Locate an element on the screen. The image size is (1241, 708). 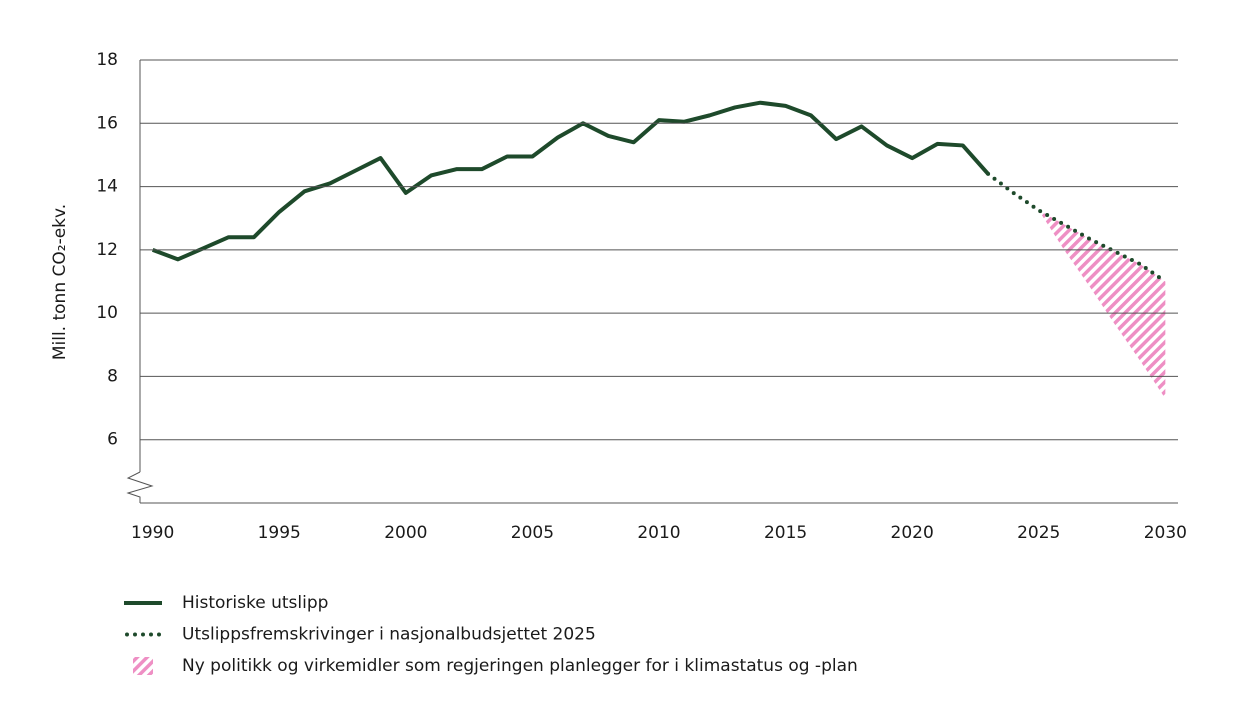
legend-label: Historiske utslipp is located at coordinates (255, 603).